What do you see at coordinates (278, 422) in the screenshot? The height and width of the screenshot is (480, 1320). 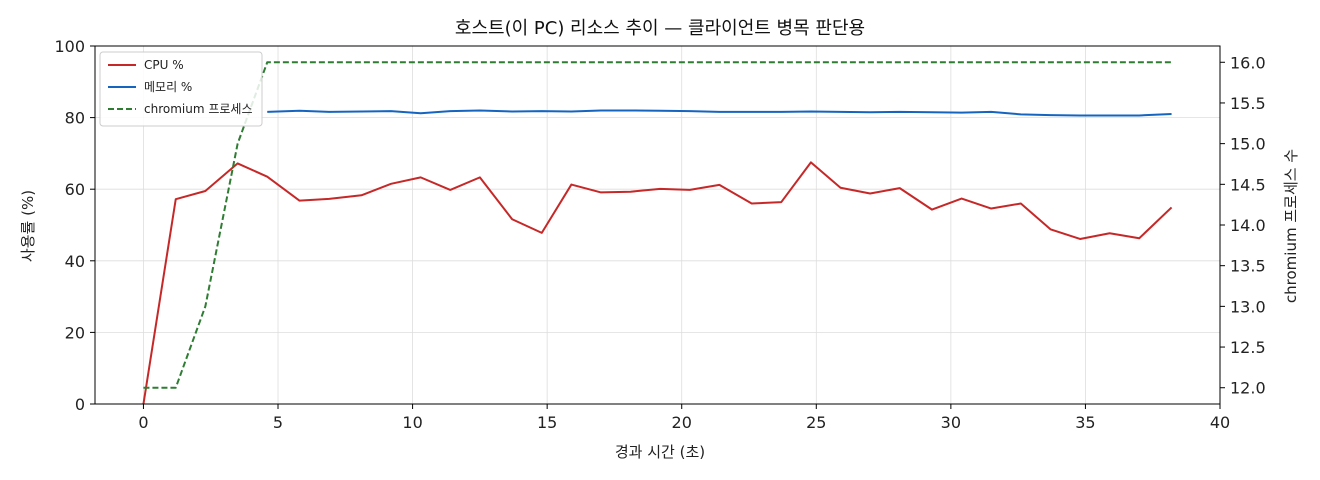 I see `x-tick-label: 5` at bounding box center [278, 422].